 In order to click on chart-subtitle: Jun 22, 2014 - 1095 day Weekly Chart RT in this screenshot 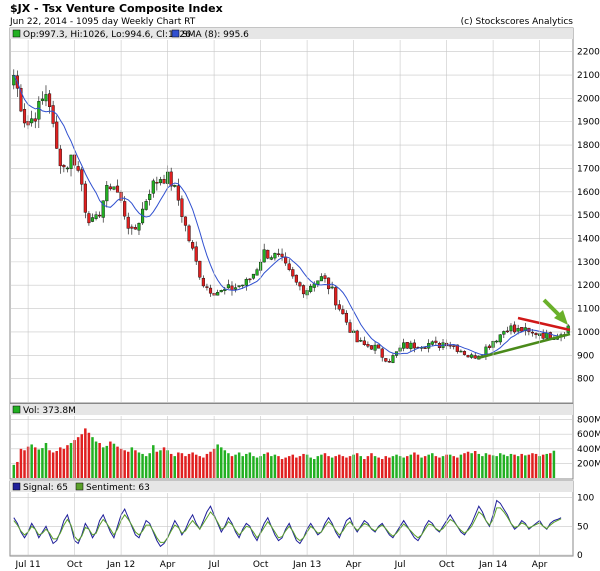, I will do `click(103, 22)`.